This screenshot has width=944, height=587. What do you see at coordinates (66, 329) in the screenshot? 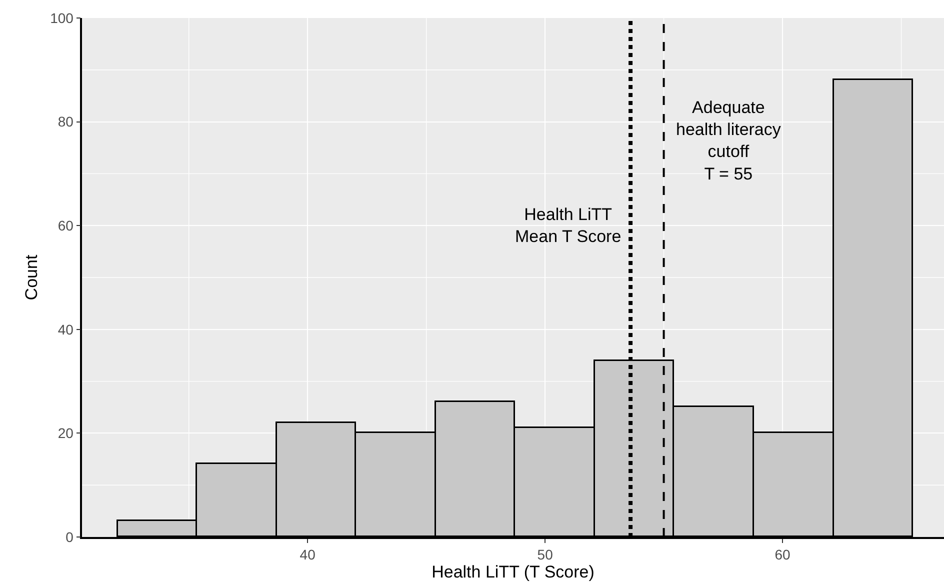
I see `y-tick-label: 40` at bounding box center [66, 329].